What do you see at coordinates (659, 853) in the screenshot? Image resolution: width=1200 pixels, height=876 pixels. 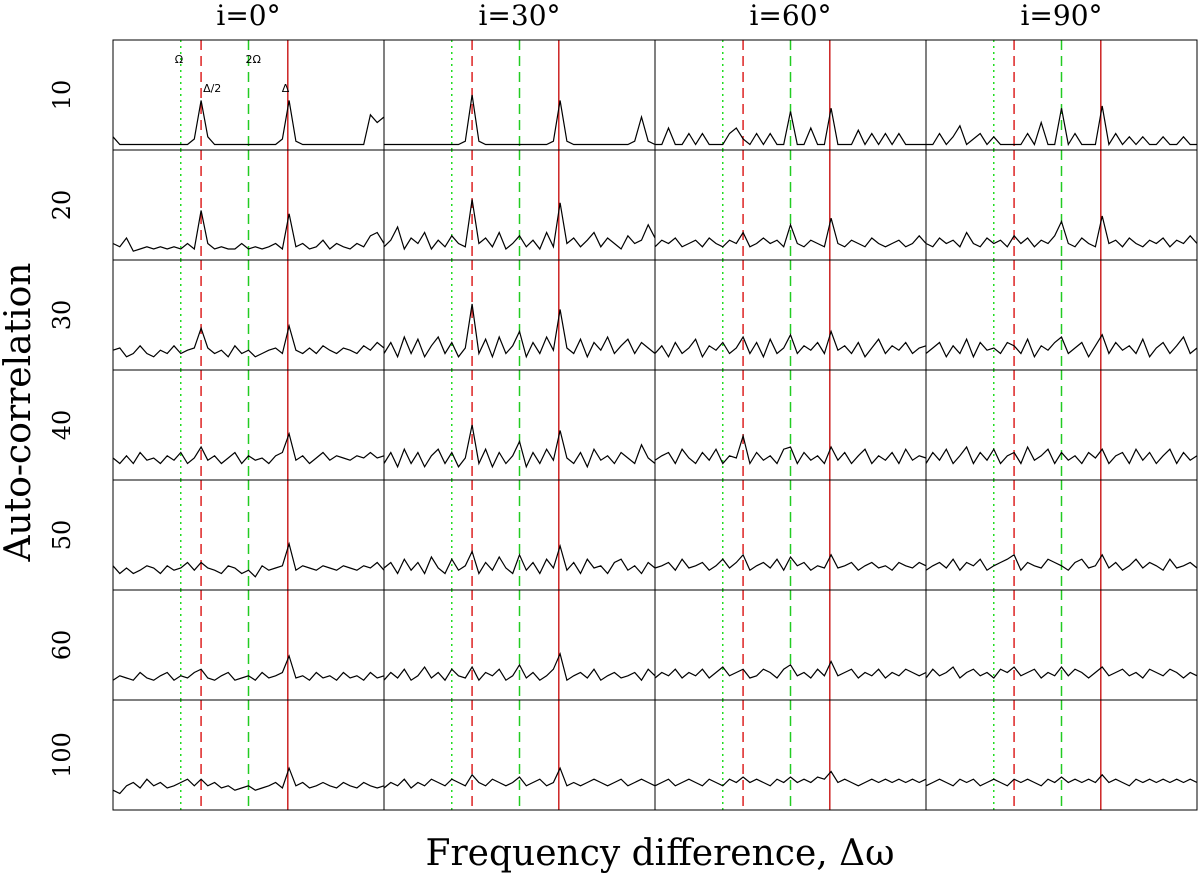 I see `x-axis-label: Frequency difference, Δω` at bounding box center [659, 853].